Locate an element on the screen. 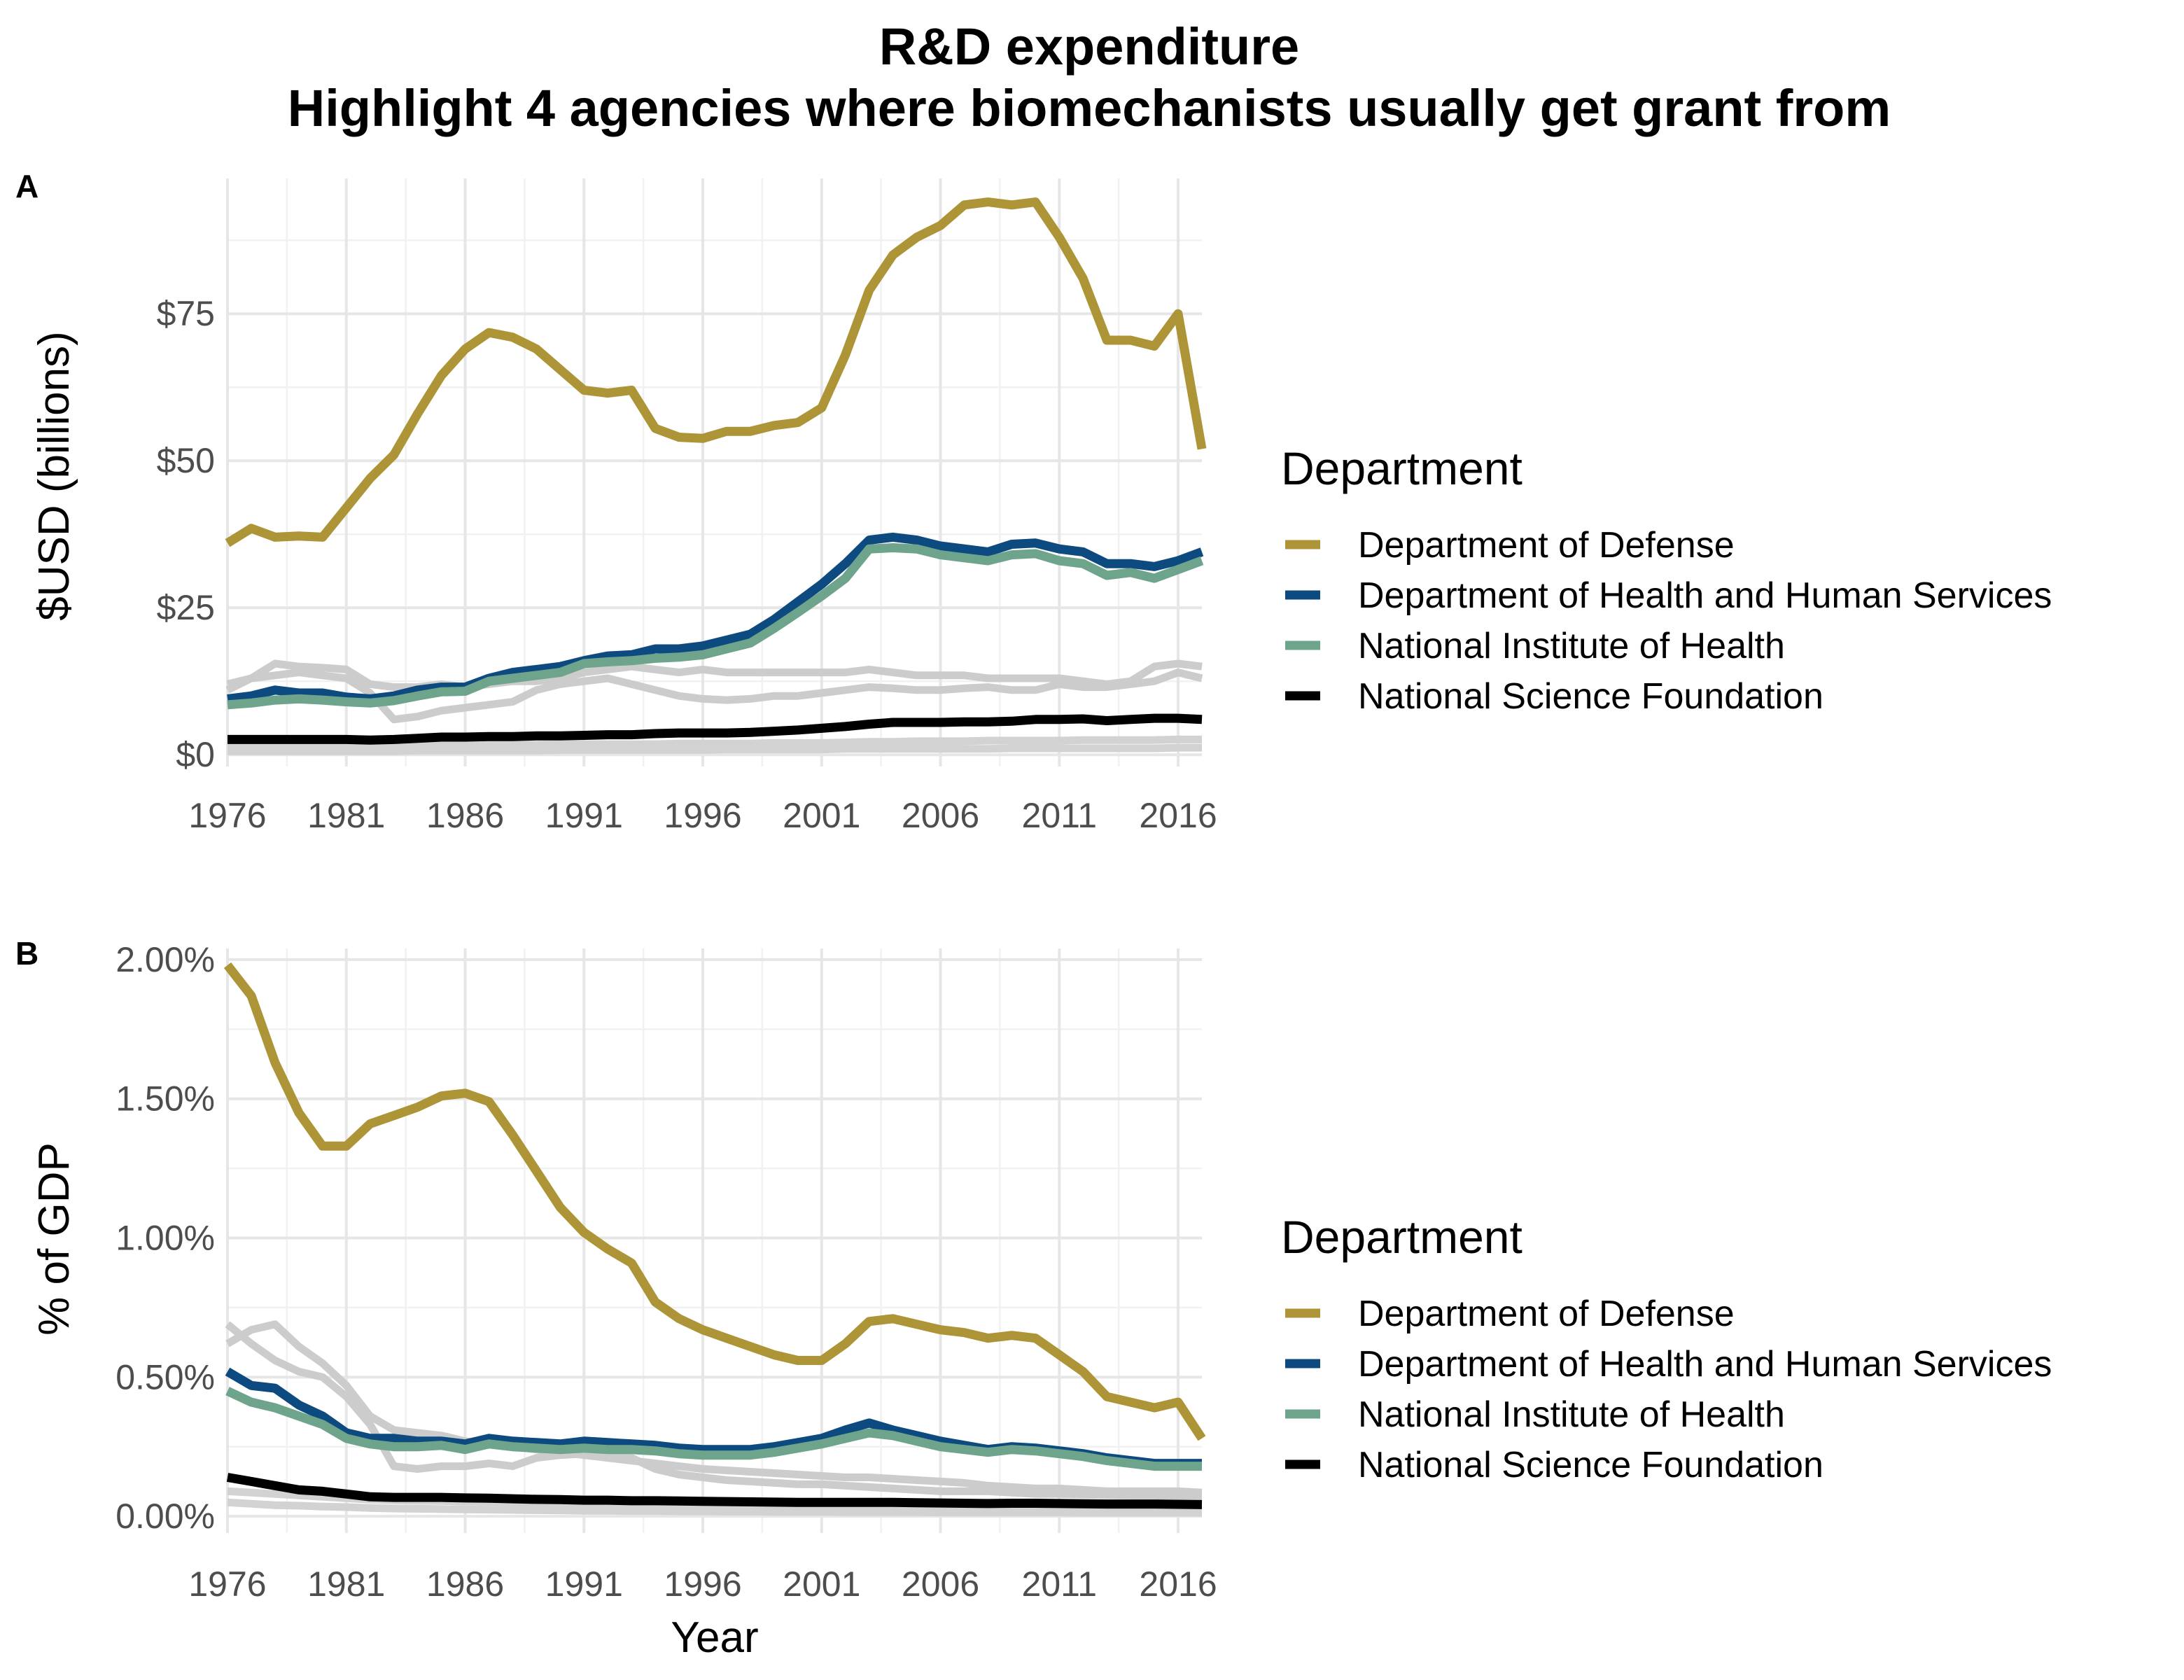 The width and height of the screenshot is (2184, 1680). y-tick-label: 0.50% is located at coordinates (165, 1376).